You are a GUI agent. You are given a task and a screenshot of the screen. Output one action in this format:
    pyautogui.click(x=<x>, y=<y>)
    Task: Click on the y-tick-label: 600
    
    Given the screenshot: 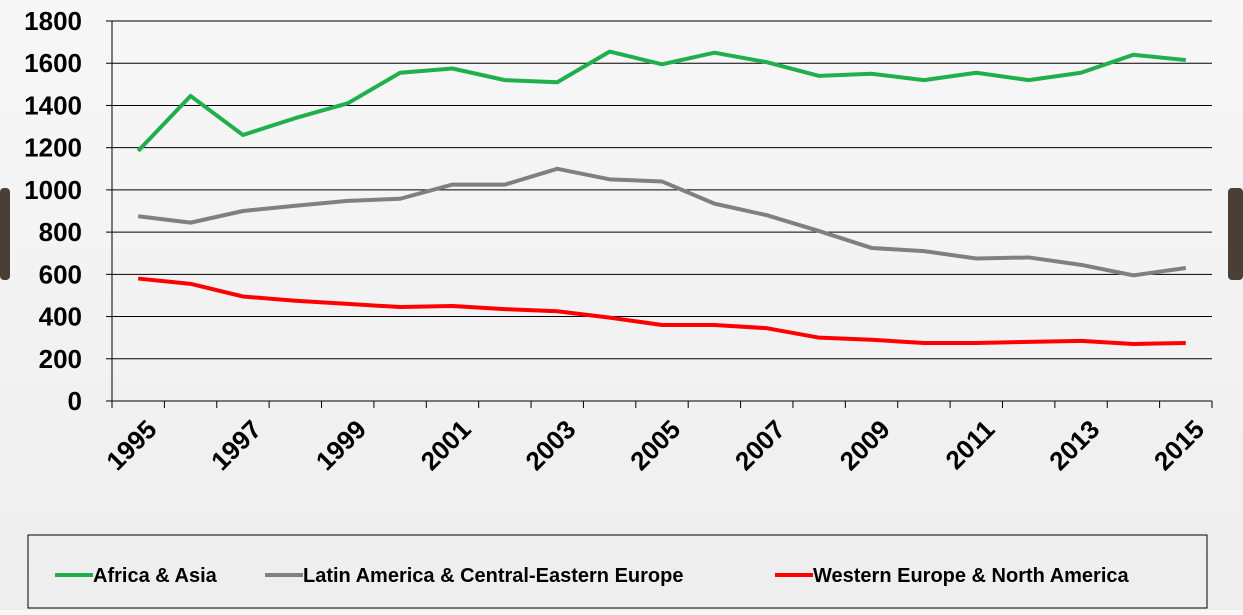 What is the action you would take?
    pyautogui.click(x=60, y=274)
    